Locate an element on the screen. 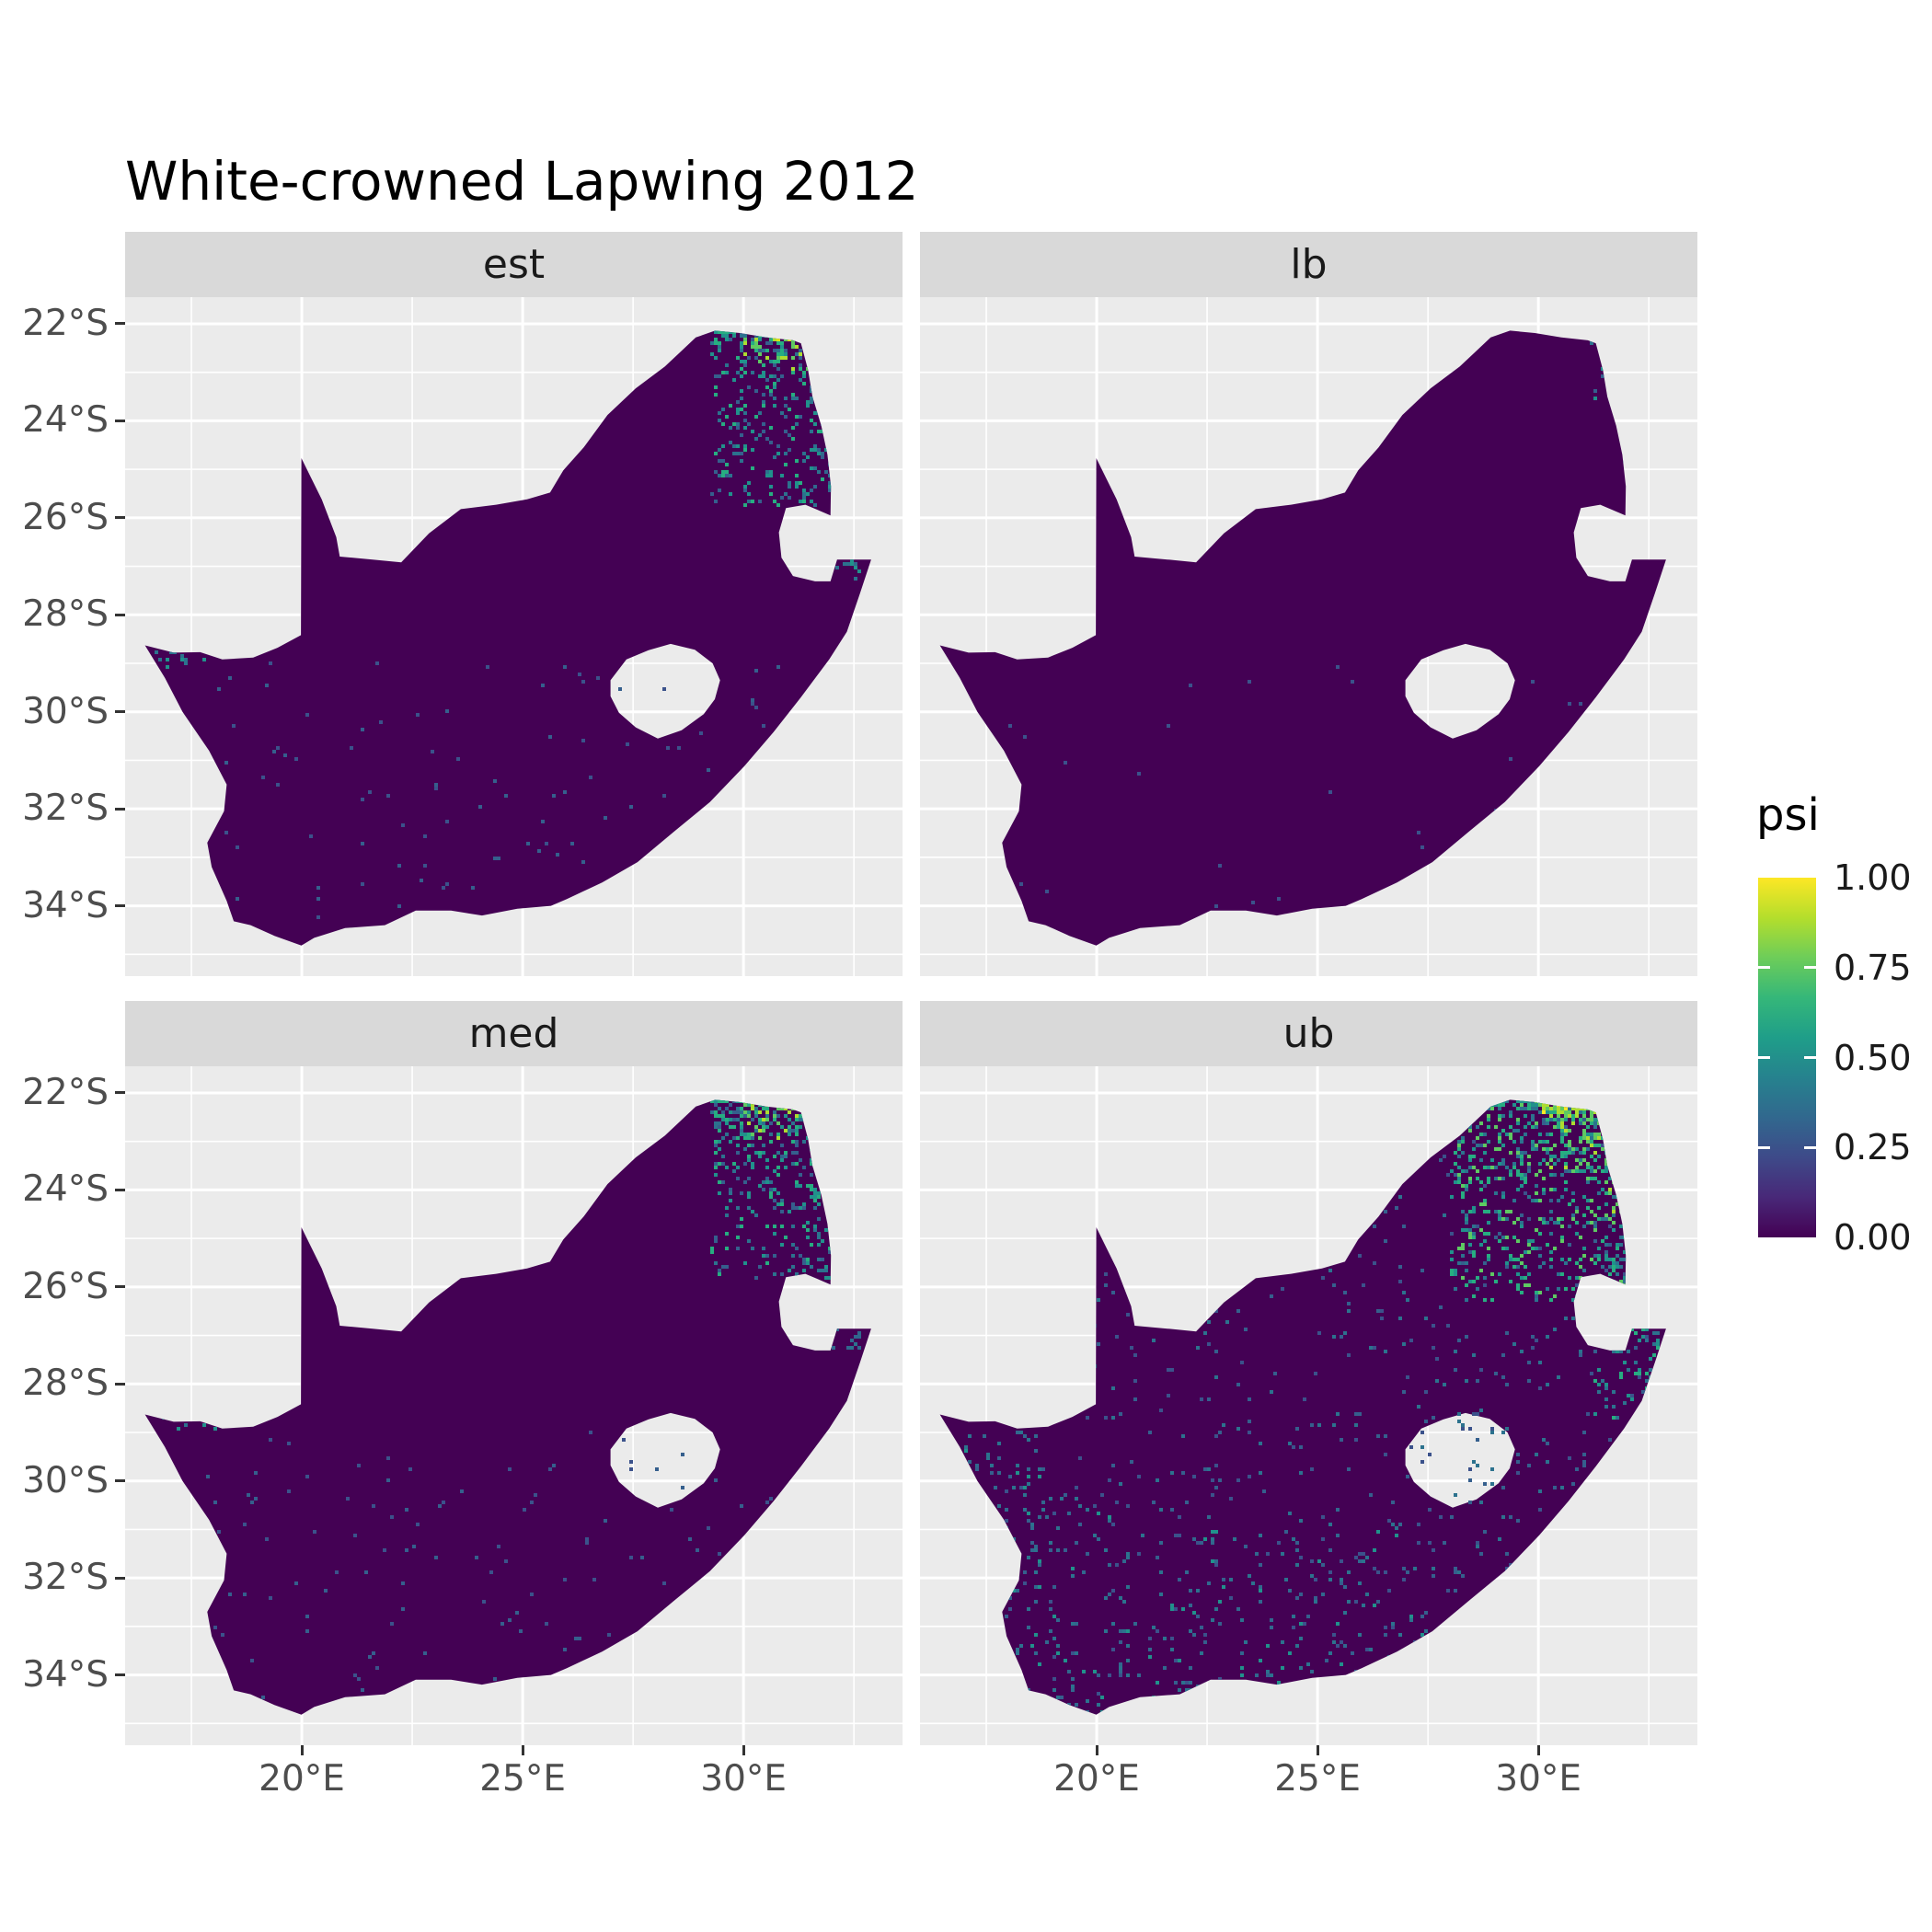  map-panel-ub is located at coordinates (1308, 1405).